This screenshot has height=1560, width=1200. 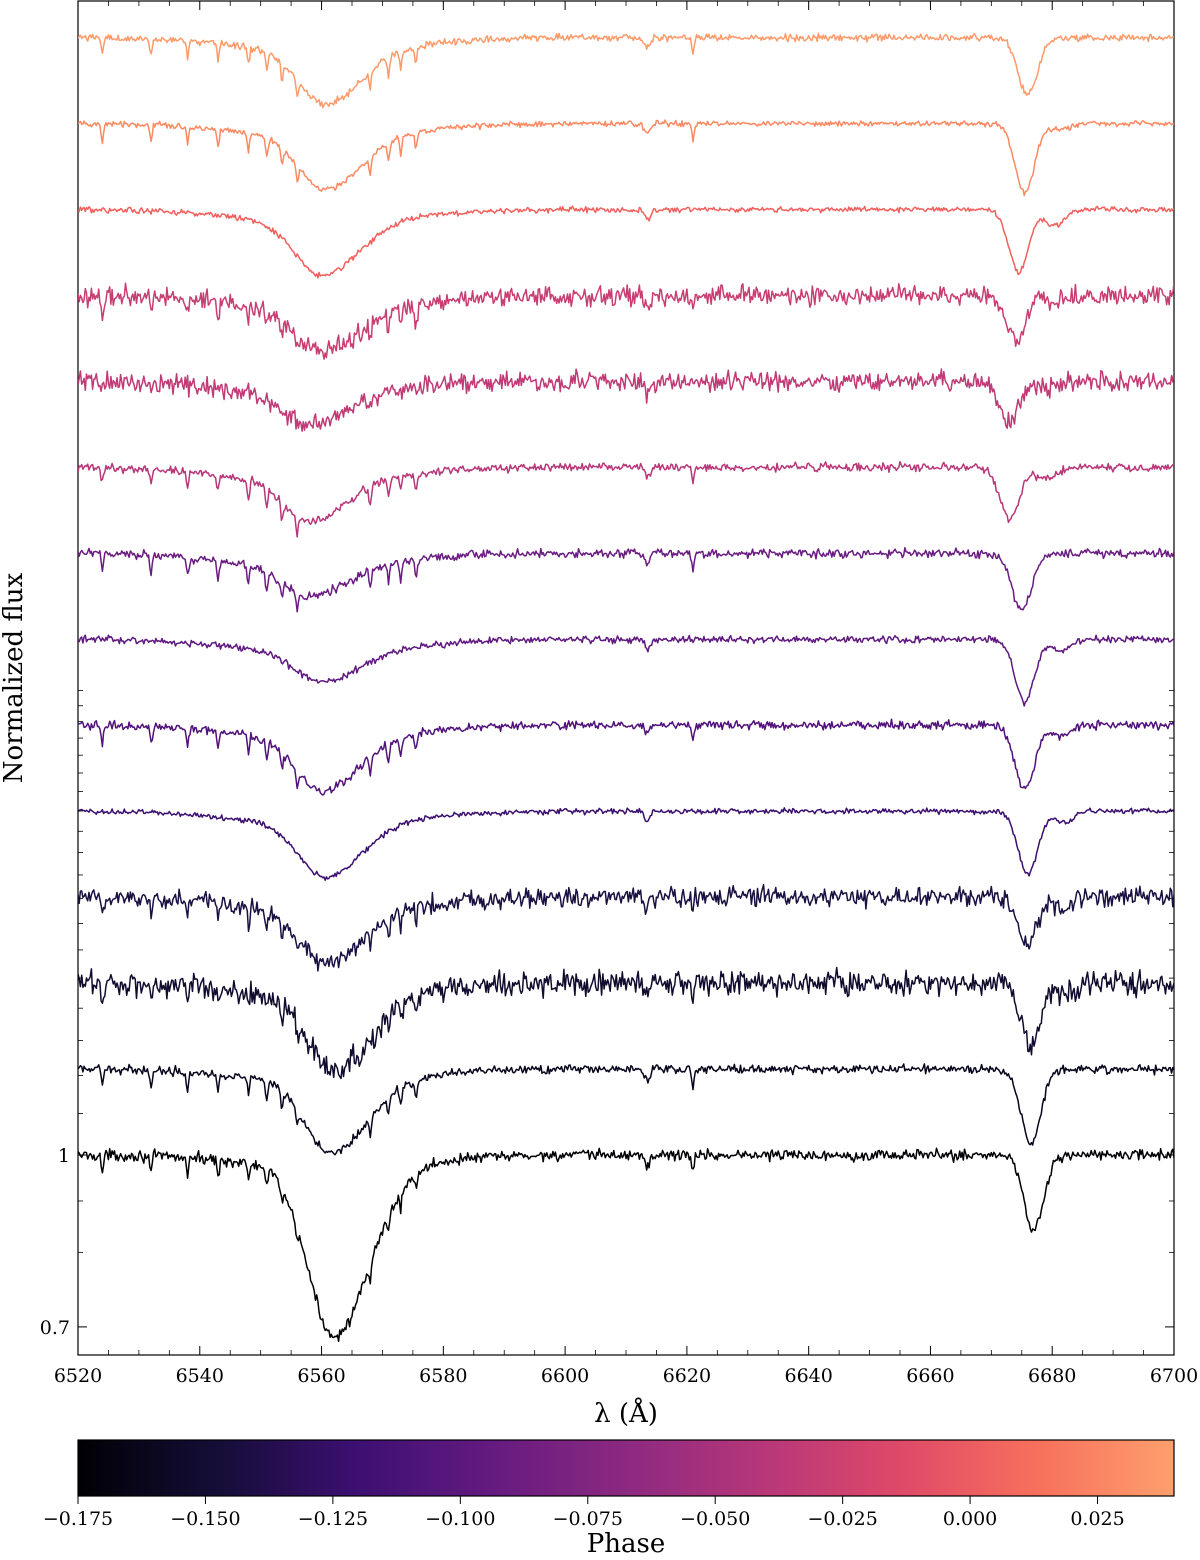 I want to click on x-axis-label: λ (Å), so click(x=626, y=1413).